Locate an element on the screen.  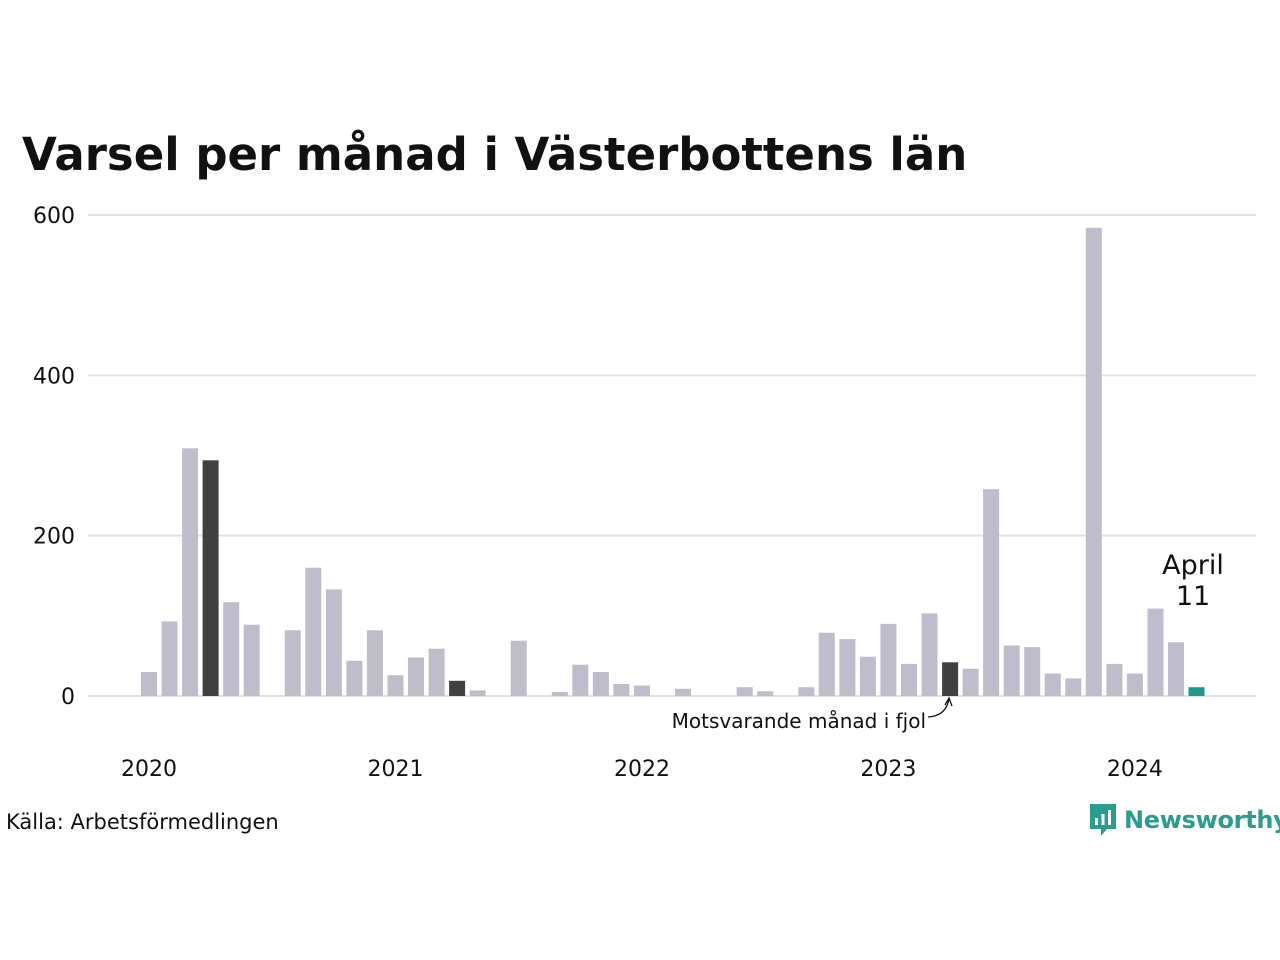
brand-name: Newsworthy is located at coordinates (1202, 820).